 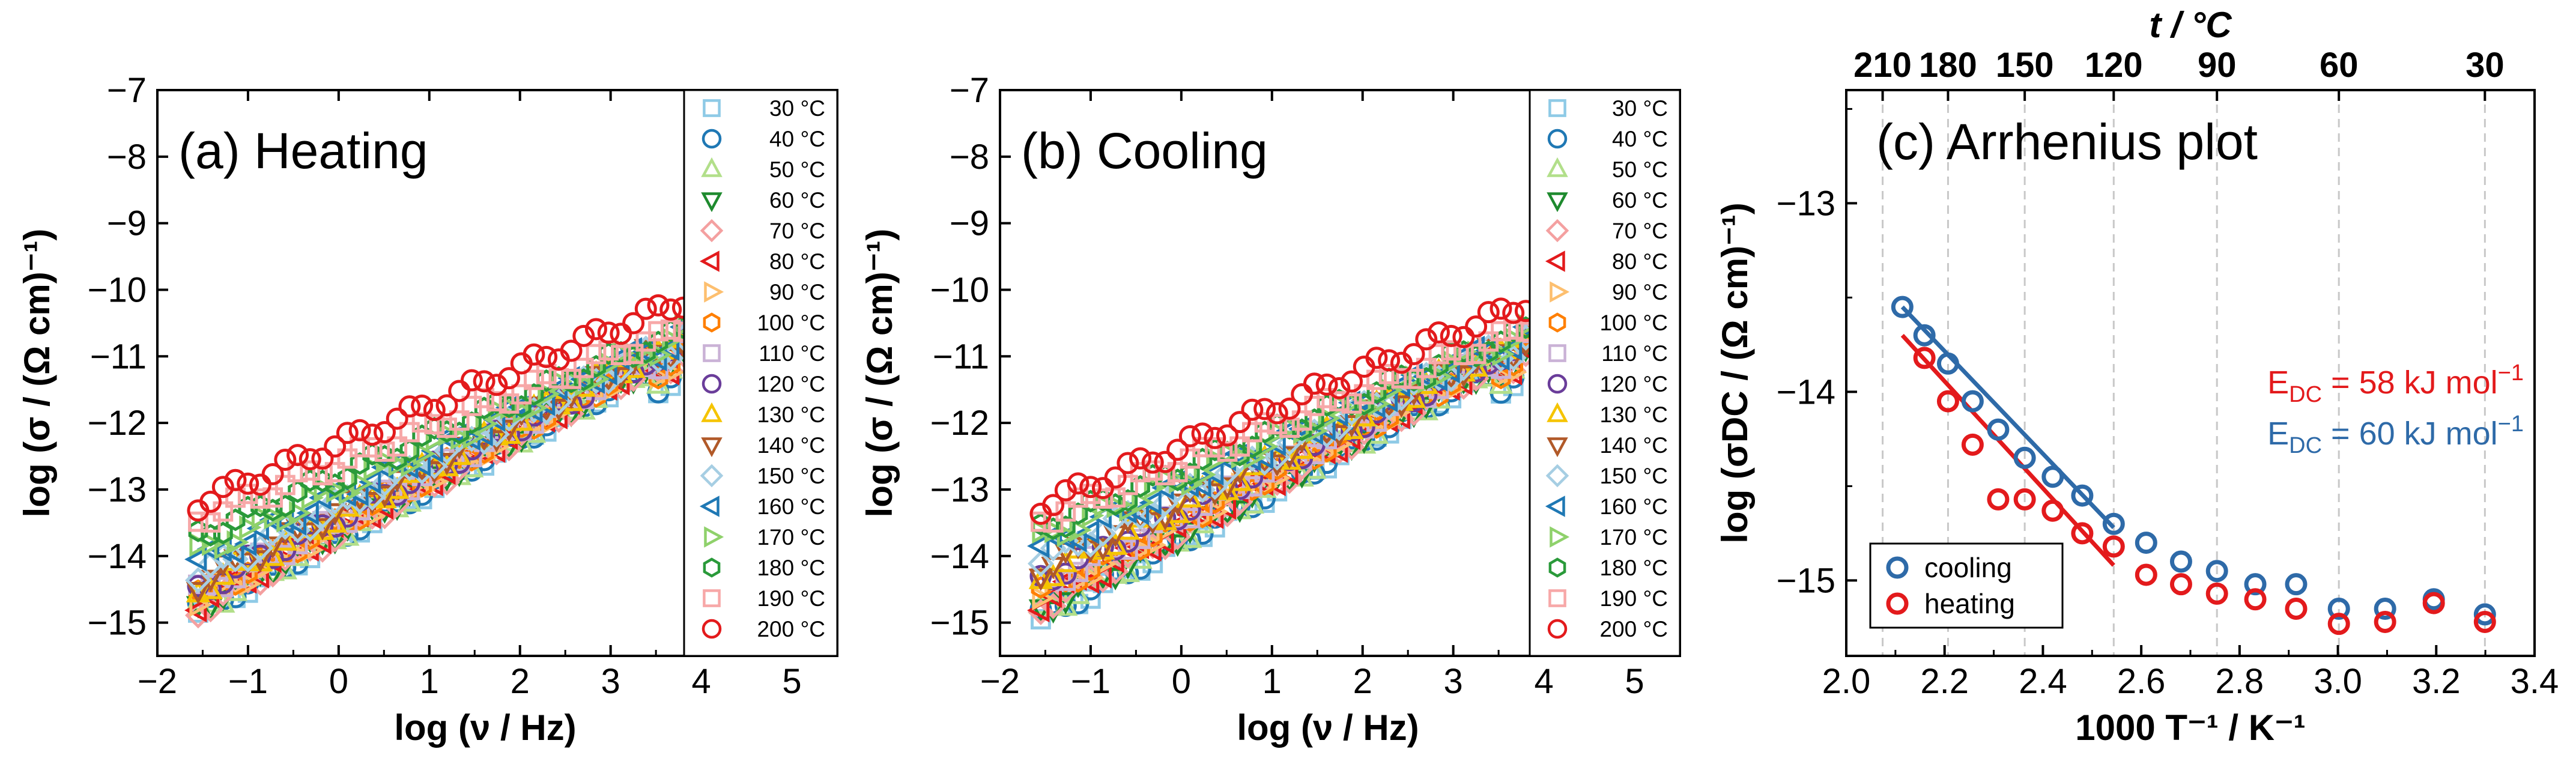 What do you see at coordinates (303, 151) in the screenshot?
I see `panel-title: (a) Heating` at bounding box center [303, 151].